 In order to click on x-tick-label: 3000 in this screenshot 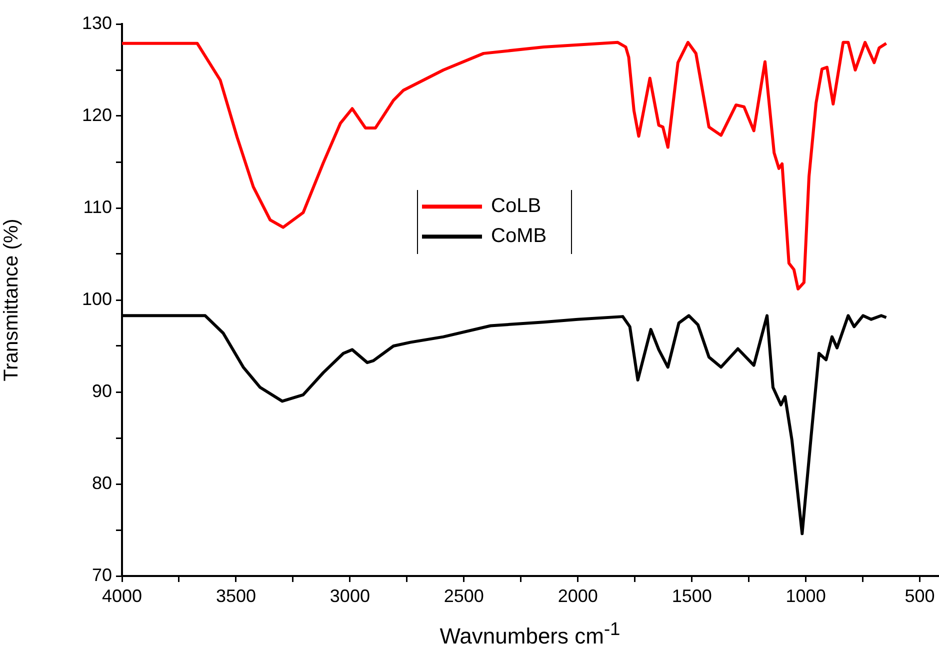, I will do `click(350, 596)`.